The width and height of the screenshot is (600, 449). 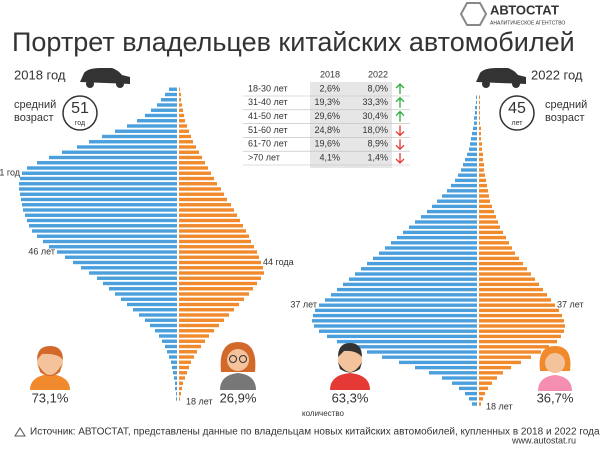 I want to click on year-left: 2018 год, so click(x=40, y=74).